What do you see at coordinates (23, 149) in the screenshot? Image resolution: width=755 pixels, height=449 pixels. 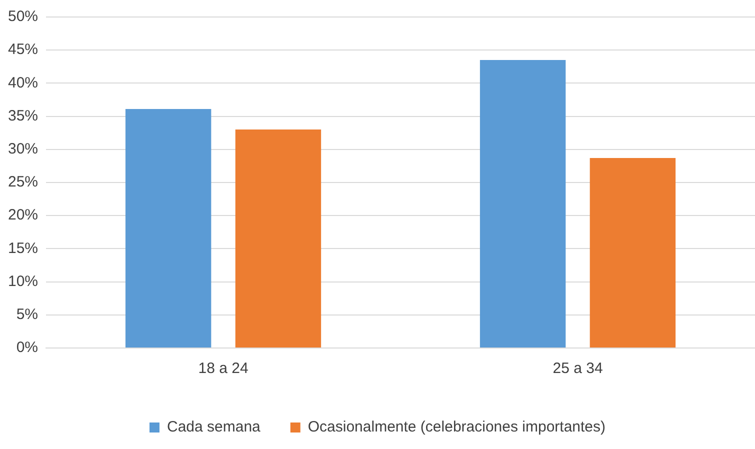 I see `y-tick-label: 30%` at bounding box center [23, 149].